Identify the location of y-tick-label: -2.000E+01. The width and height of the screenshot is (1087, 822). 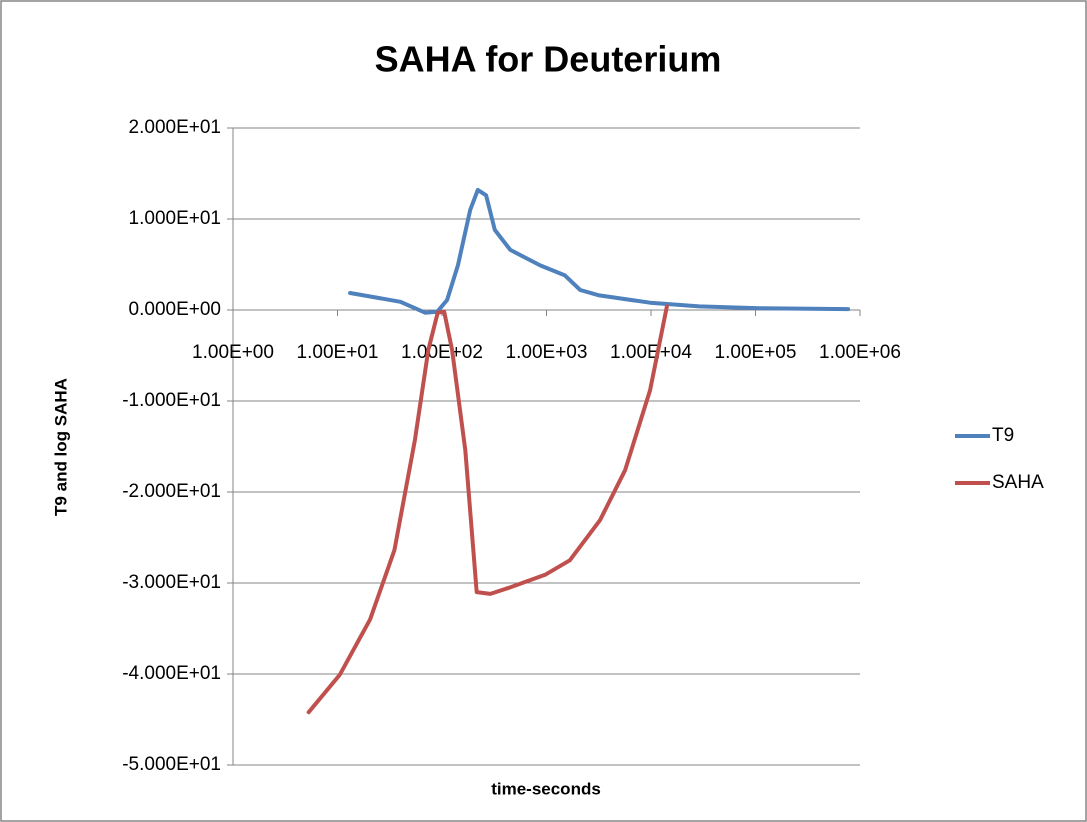
(171, 491).